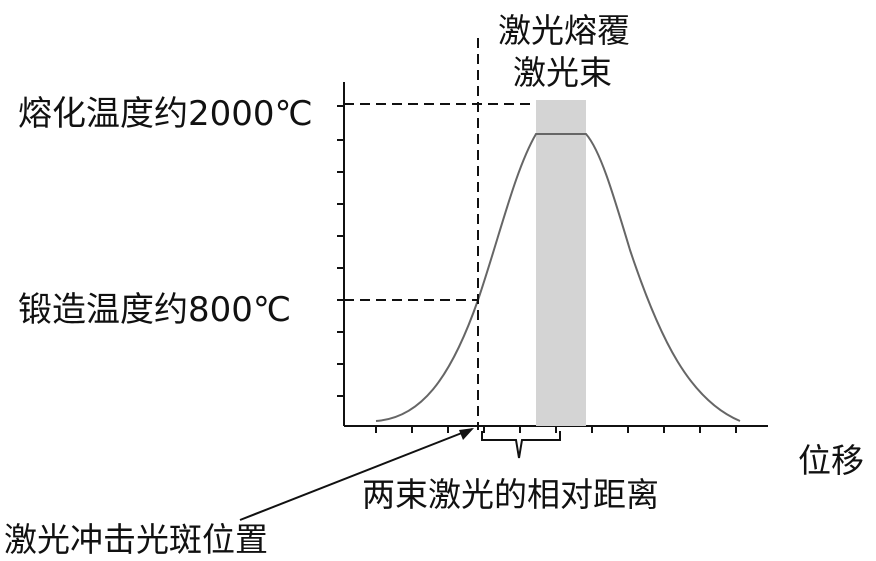  Describe the element at coordinates (510, 494) in the screenshot. I see `beam-distance-label: 两束激光的相对距离` at that location.